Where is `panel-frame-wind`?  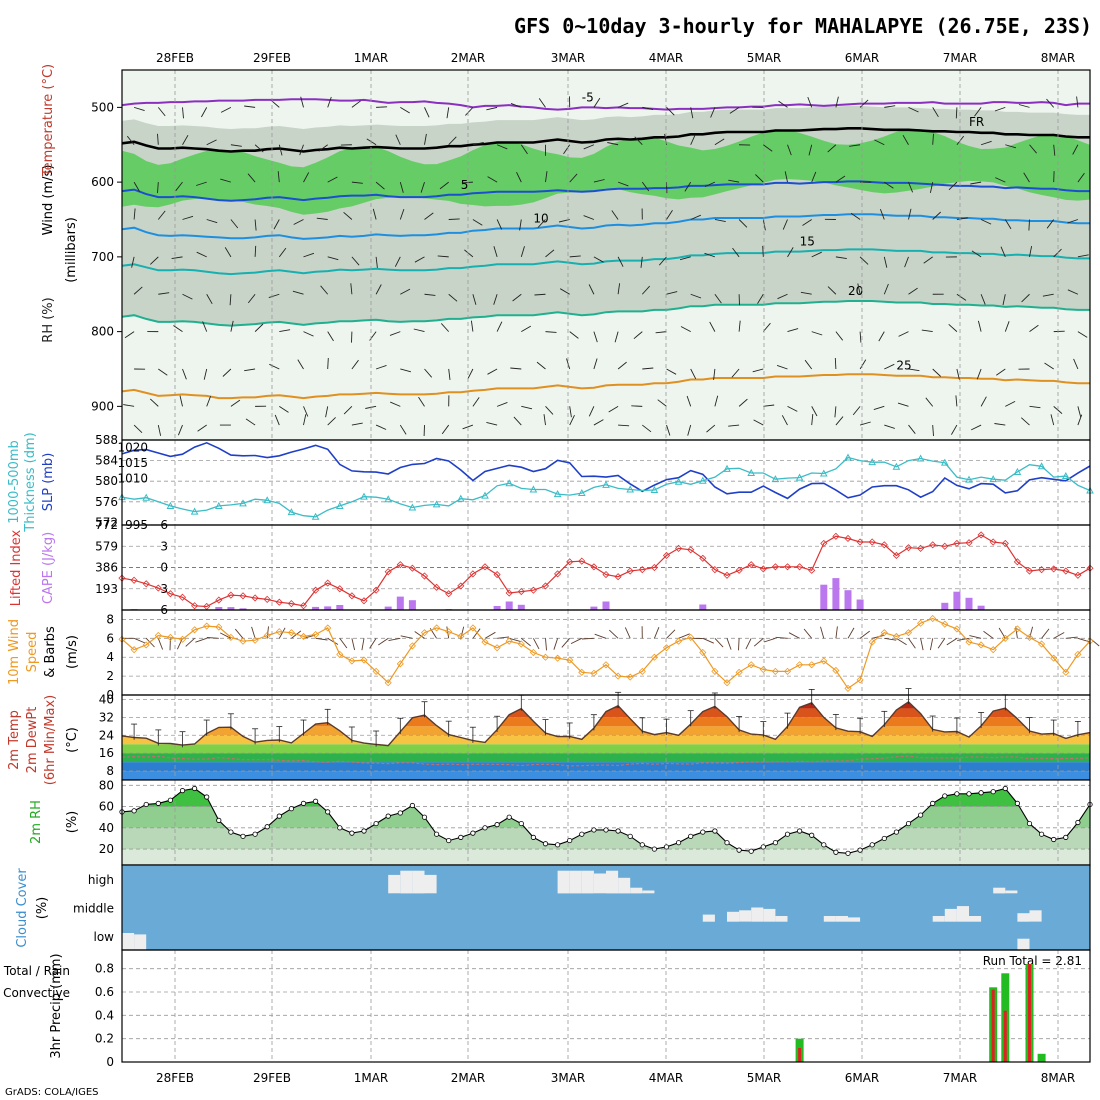
panel-frame-wind is located at coordinates (606, 652).